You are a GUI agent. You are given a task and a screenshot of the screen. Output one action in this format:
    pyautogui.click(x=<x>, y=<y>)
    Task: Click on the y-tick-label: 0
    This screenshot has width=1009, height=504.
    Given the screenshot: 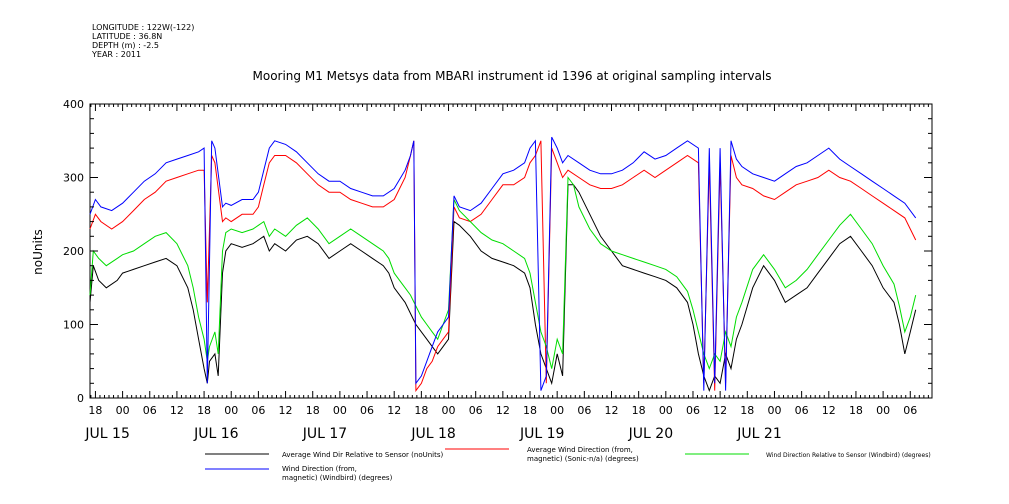 What is the action you would take?
    pyautogui.click(x=80, y=398)
    